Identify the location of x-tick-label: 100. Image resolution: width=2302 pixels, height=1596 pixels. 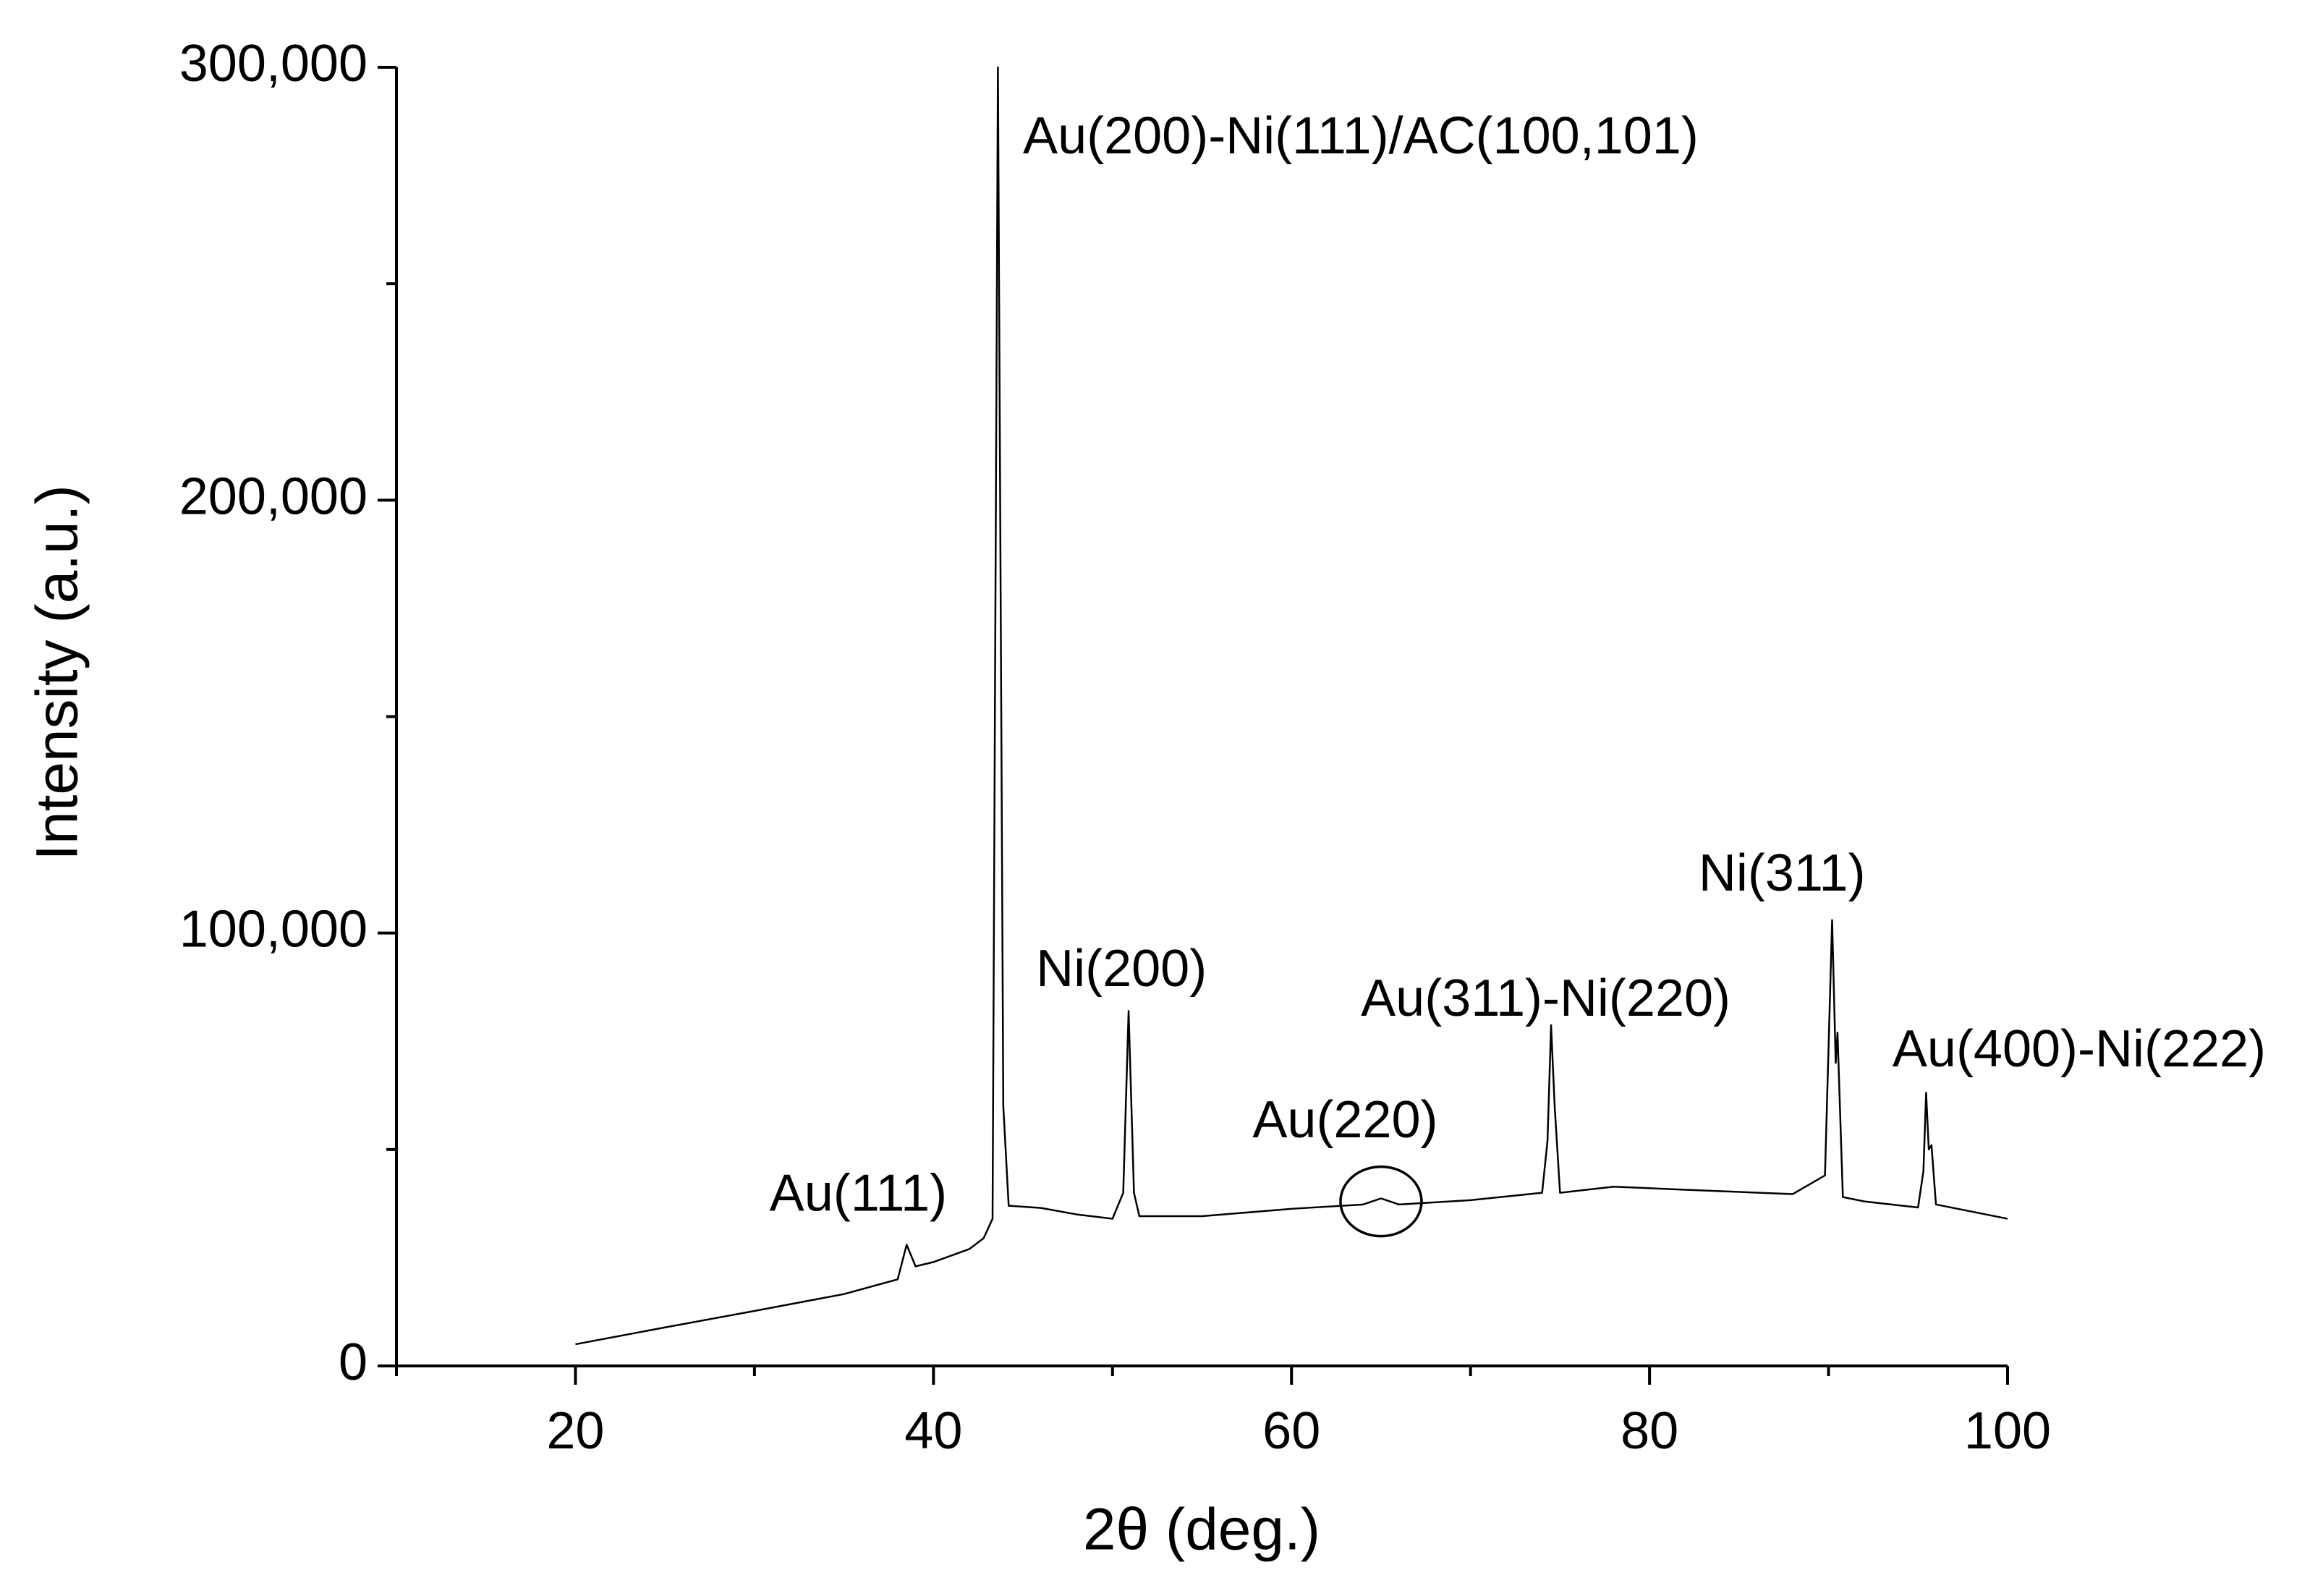
(2007, 1431).